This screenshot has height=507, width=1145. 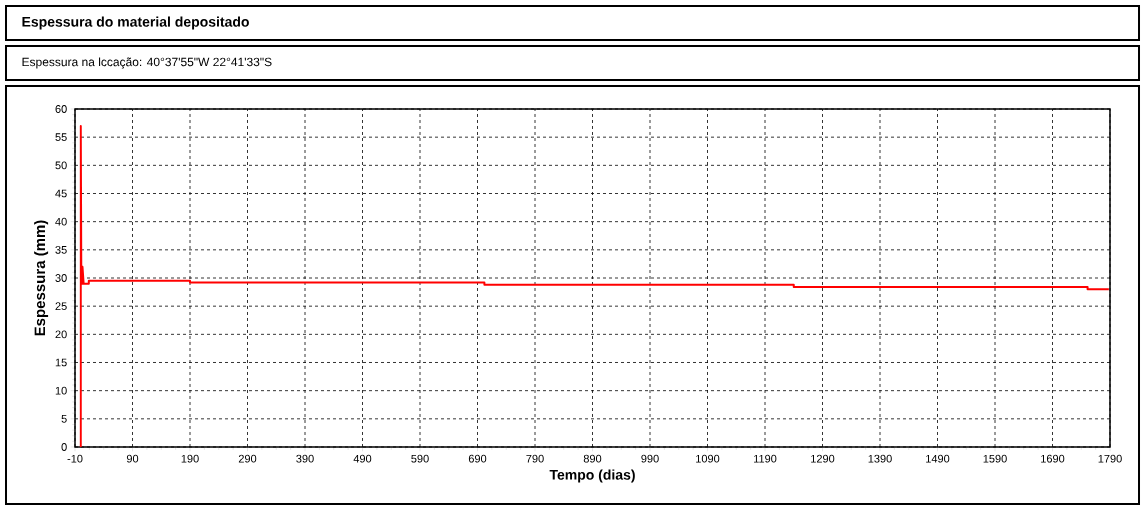 What do you see at coordinates (61, 109) in the screenshot?
I see `y-tick-label: 60` at bounding box center [61, 109].